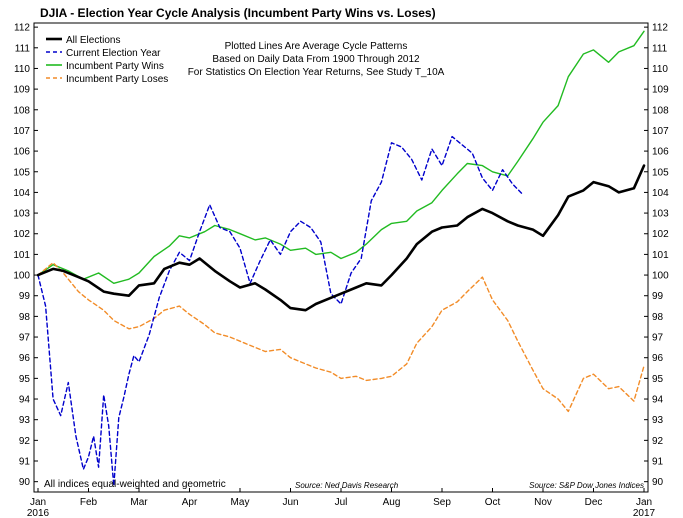 The width and height of the screenshot is (683, 518). I want to click on y-tick-label-right: 101, so click(660, 255).